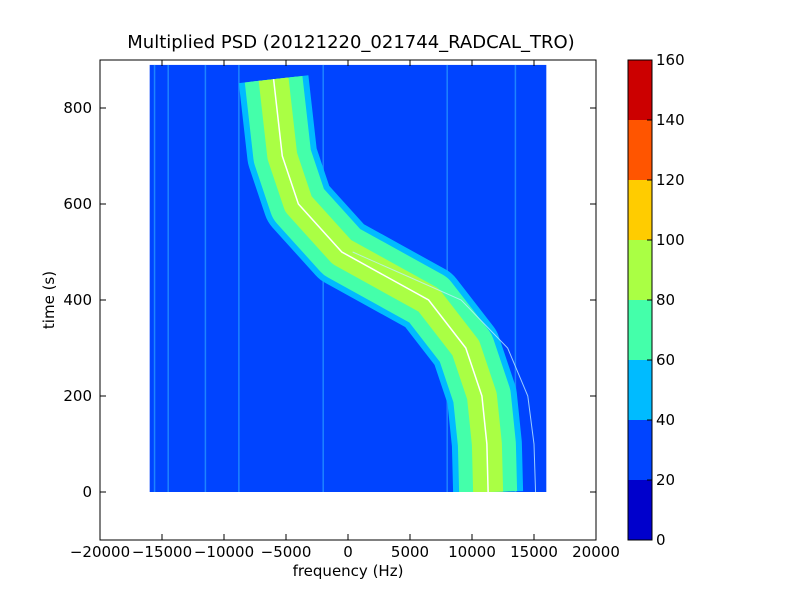  What do you see at coordinates (348, 552) in the screenshot?
I see `x-tick-label: 0` at bounding box center [348, 552].